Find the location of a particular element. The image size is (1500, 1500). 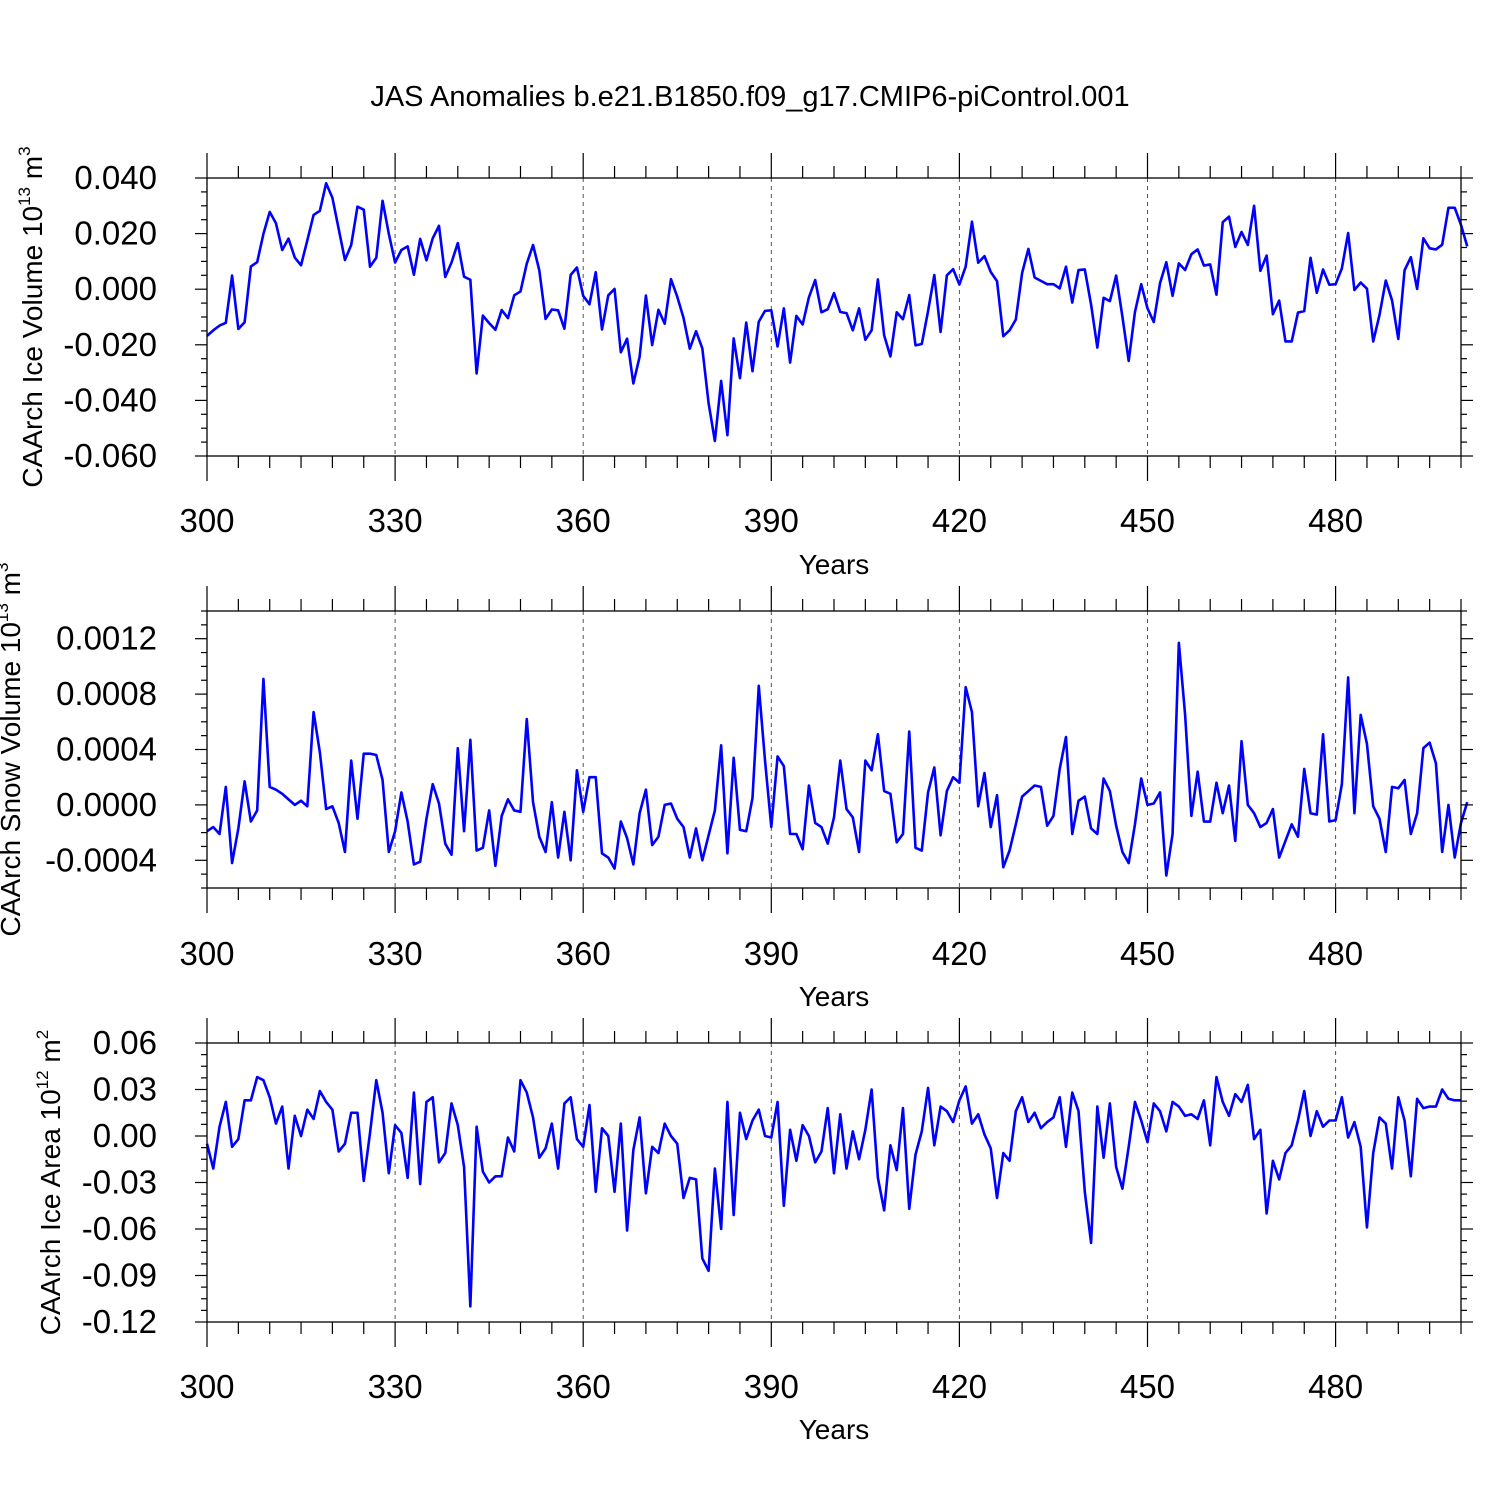

ice-area-y-title-exponent: 12 is located at coordinates (42, 1079).